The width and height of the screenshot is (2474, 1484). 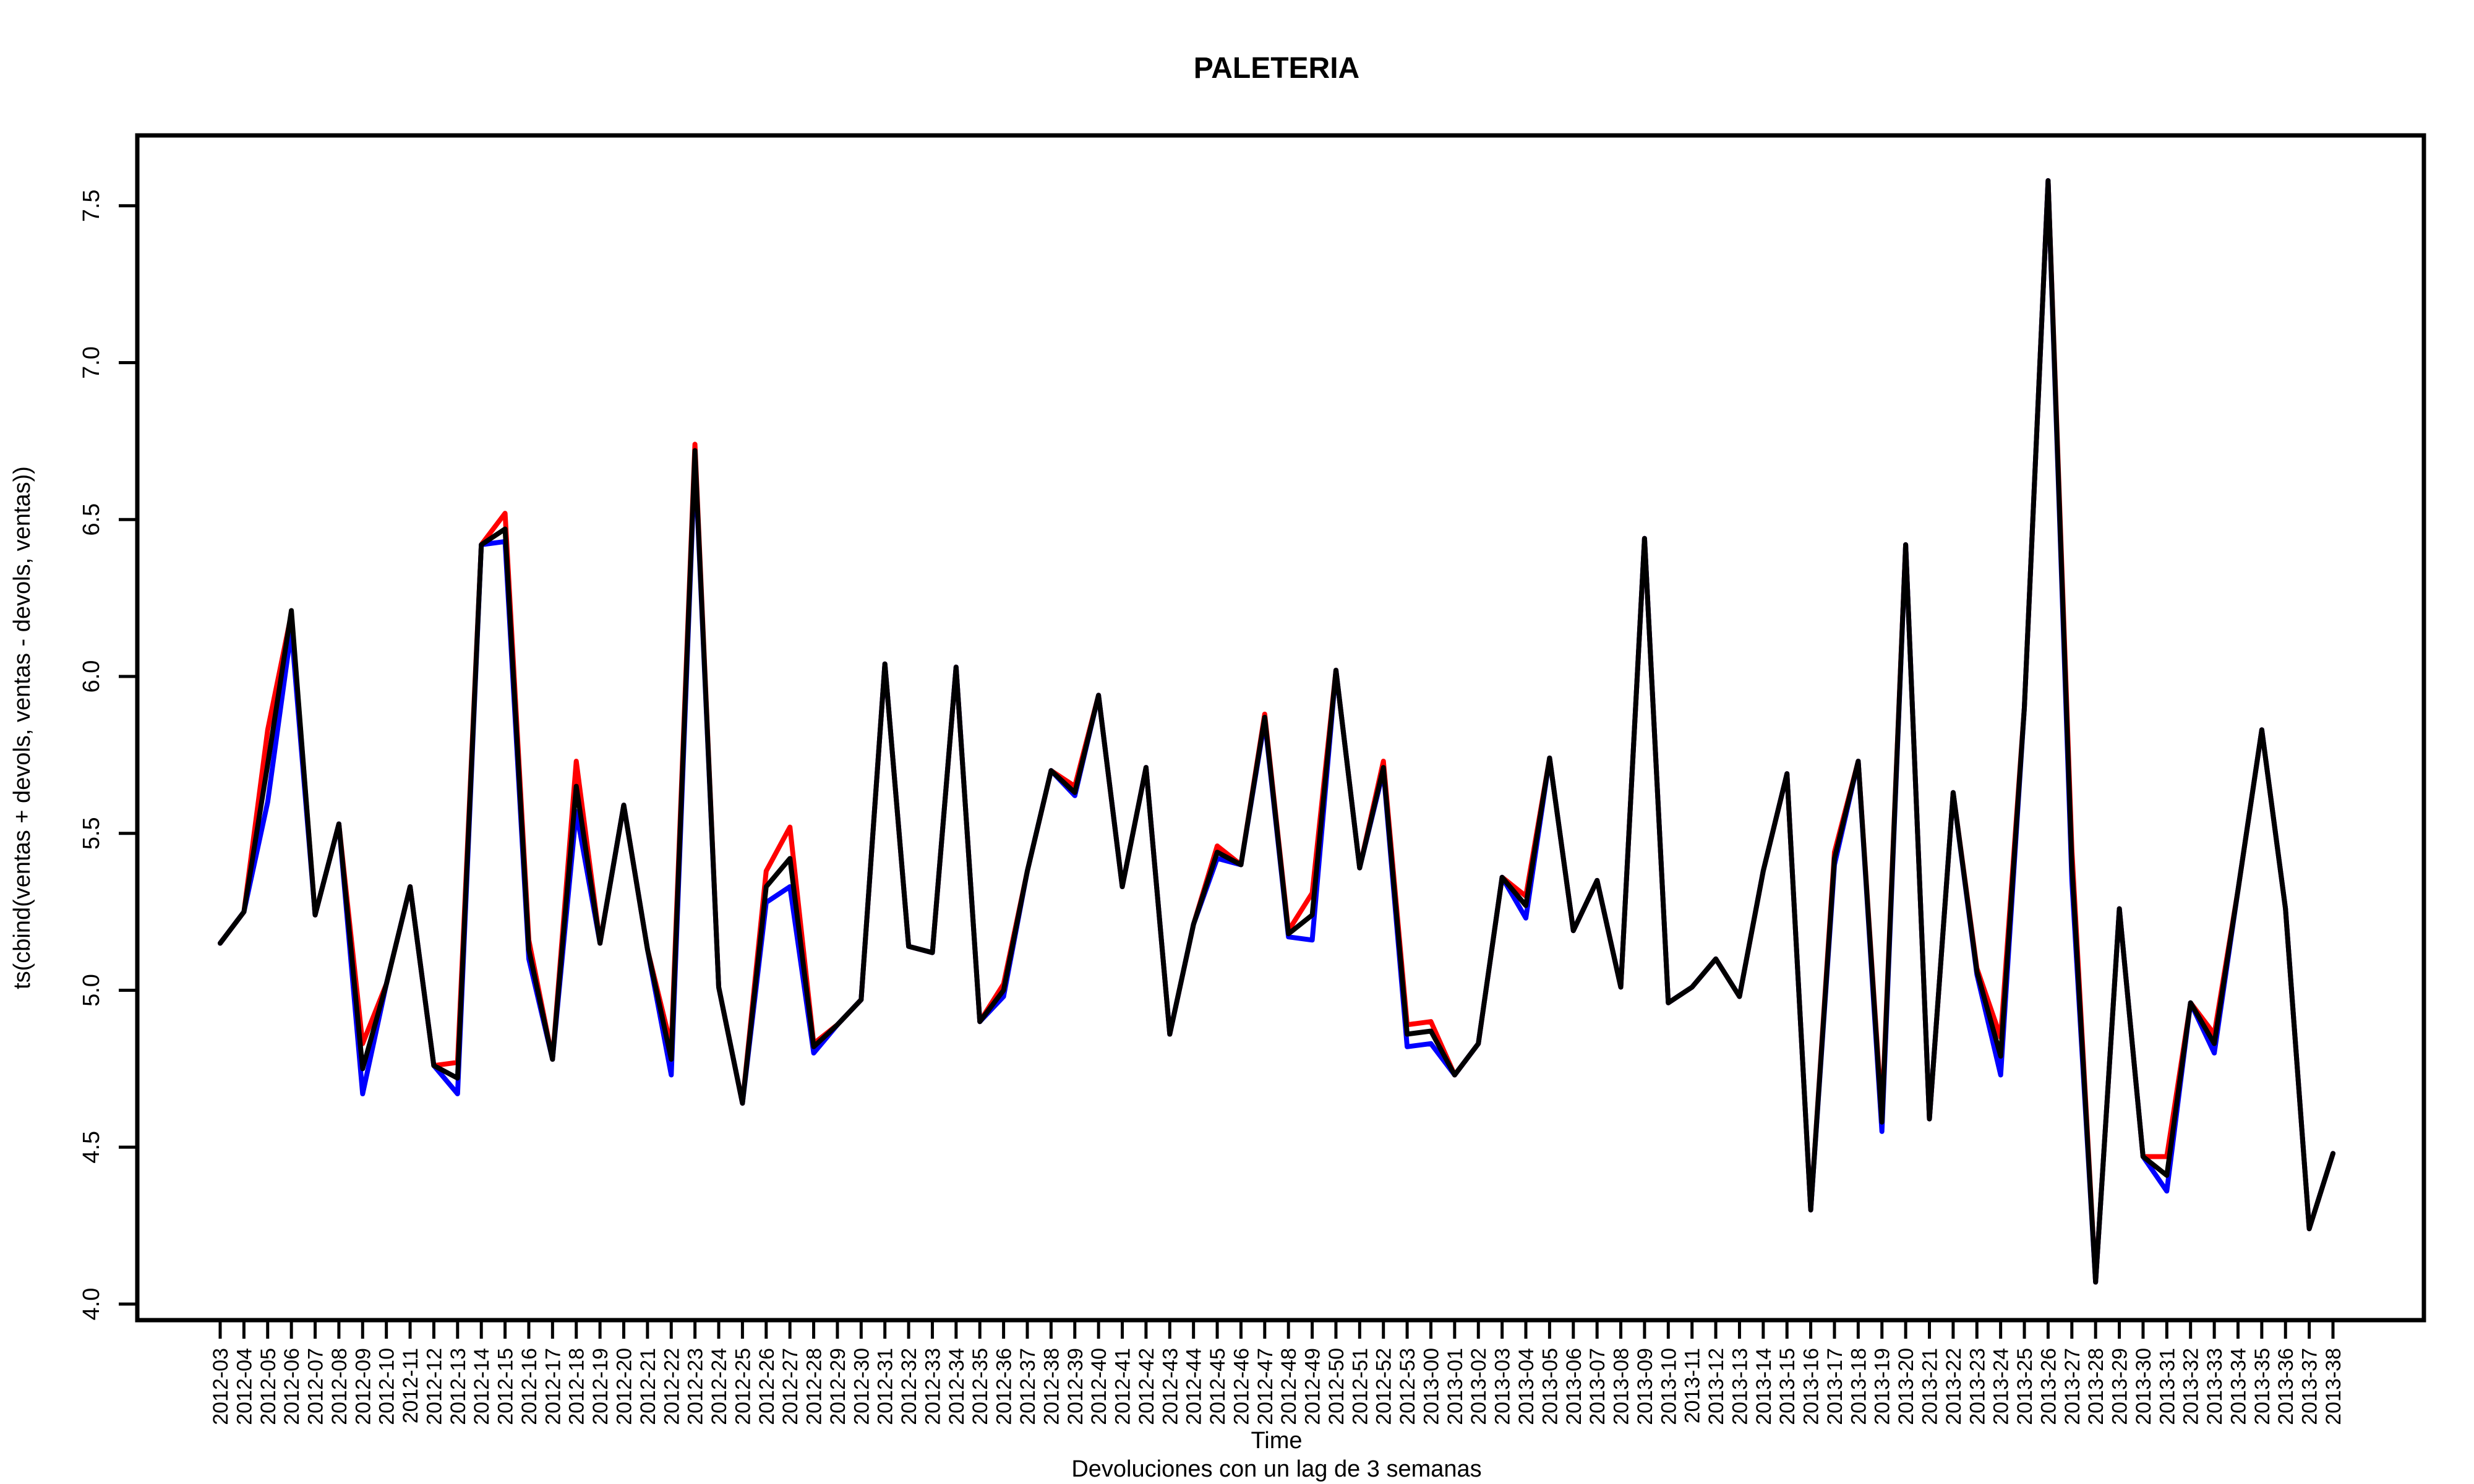 I want to click on x-tick-label: 2012-22, so click(x=671, y=1386).